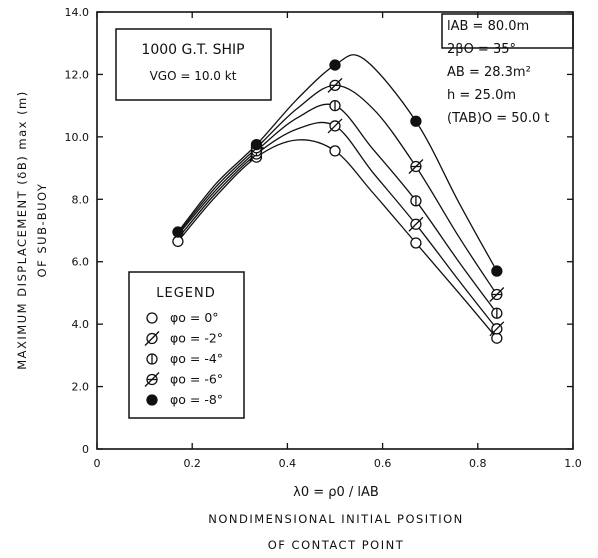  What do you see at coordinates (81, 324) in the screenshot?
I see `y-tick-label: 4.0` at bounding box center [81, 324].